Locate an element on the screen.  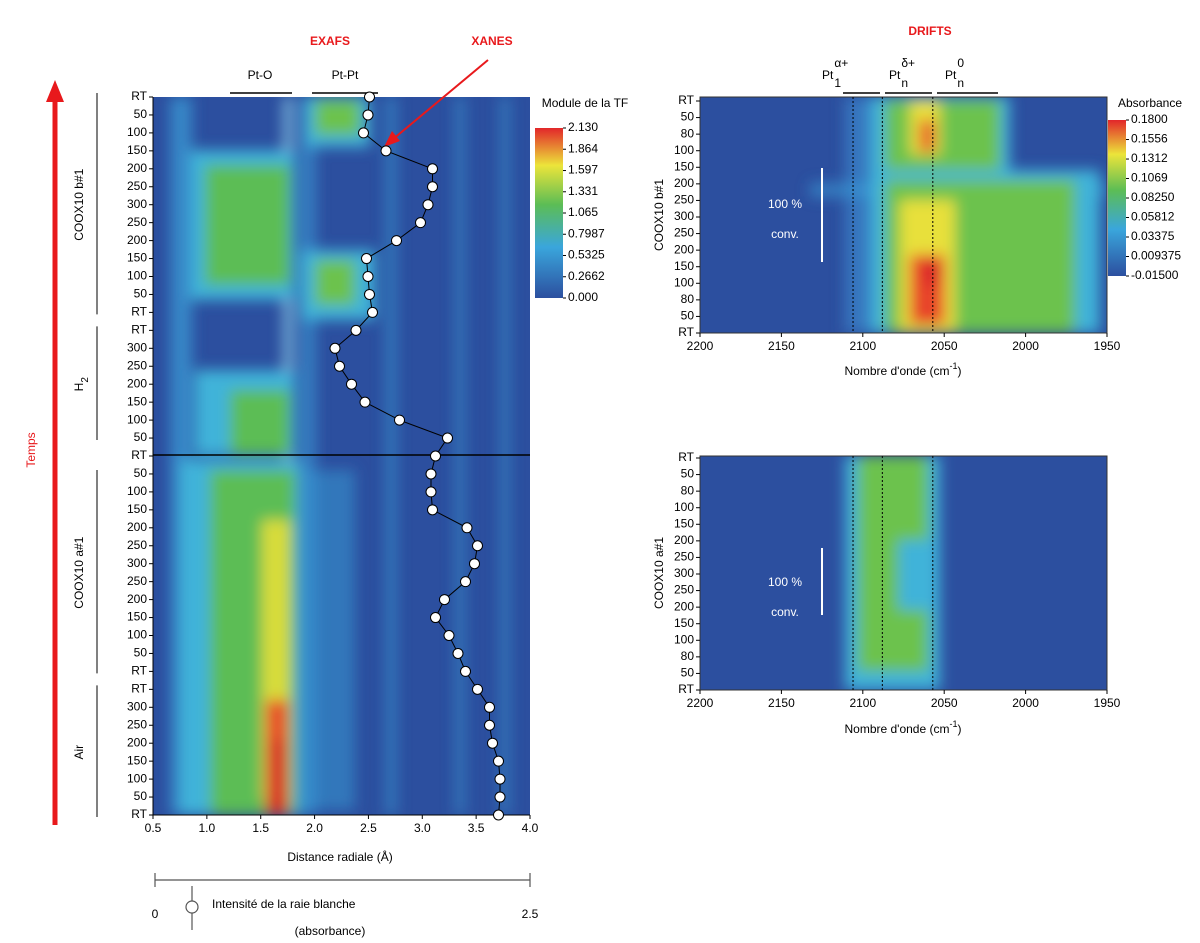
colorbar-title: Module de la TF is located at coordinates (585, 103).